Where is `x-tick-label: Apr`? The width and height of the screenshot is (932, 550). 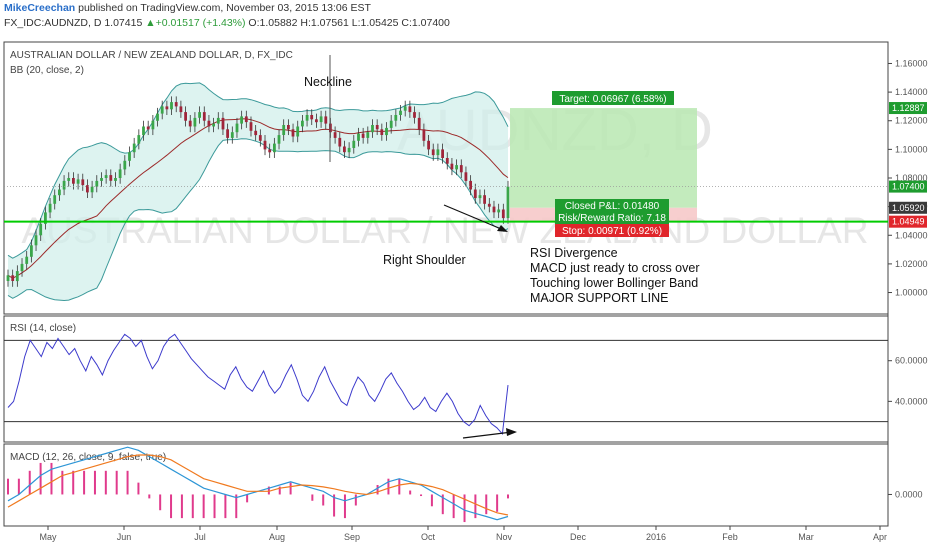 x-tick-label: Apr is located at coordinates (880, 537).